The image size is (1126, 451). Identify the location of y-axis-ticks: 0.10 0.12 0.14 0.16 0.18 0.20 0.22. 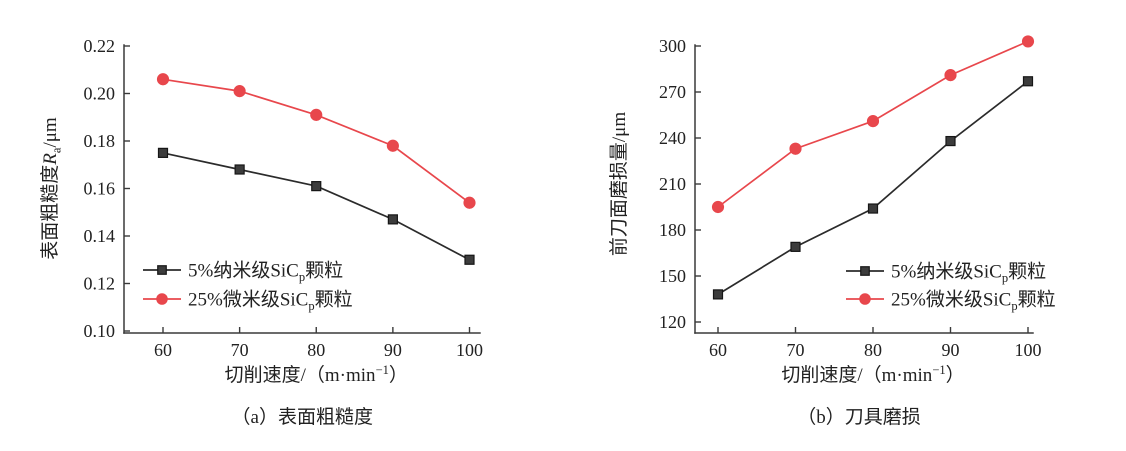
(107, 188).